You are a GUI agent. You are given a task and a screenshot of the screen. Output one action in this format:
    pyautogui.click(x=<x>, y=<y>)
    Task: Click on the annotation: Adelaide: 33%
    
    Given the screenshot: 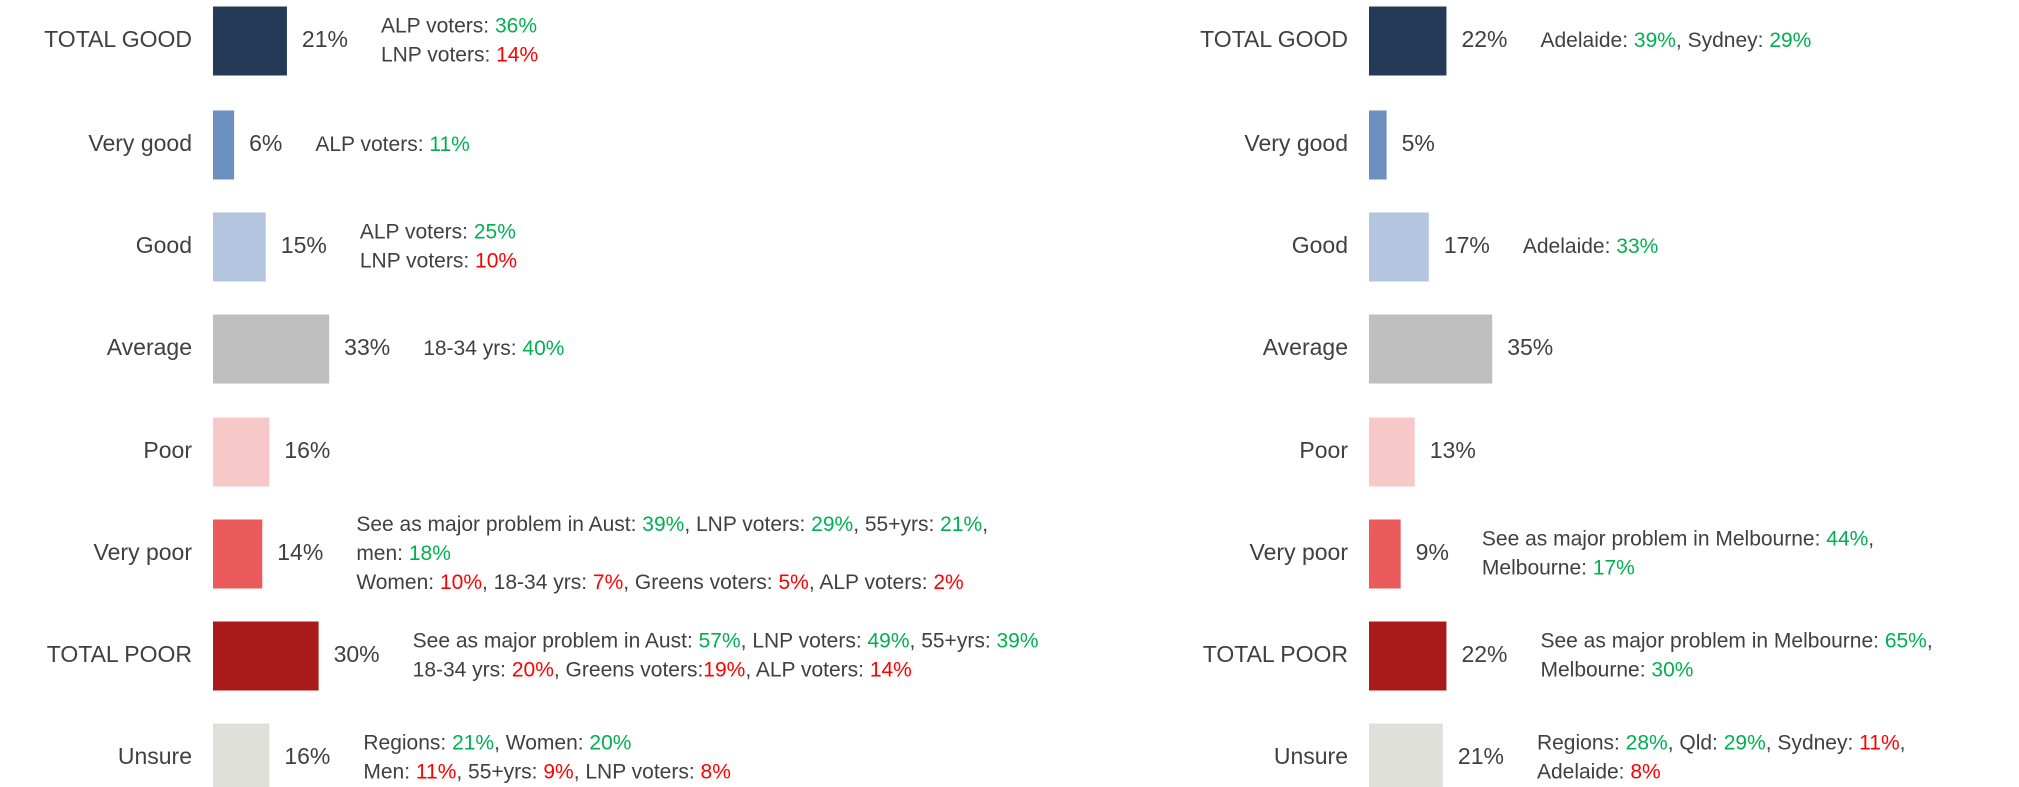 What is the action you would take?
    pyautogui.click(x=1590, y=246)
    